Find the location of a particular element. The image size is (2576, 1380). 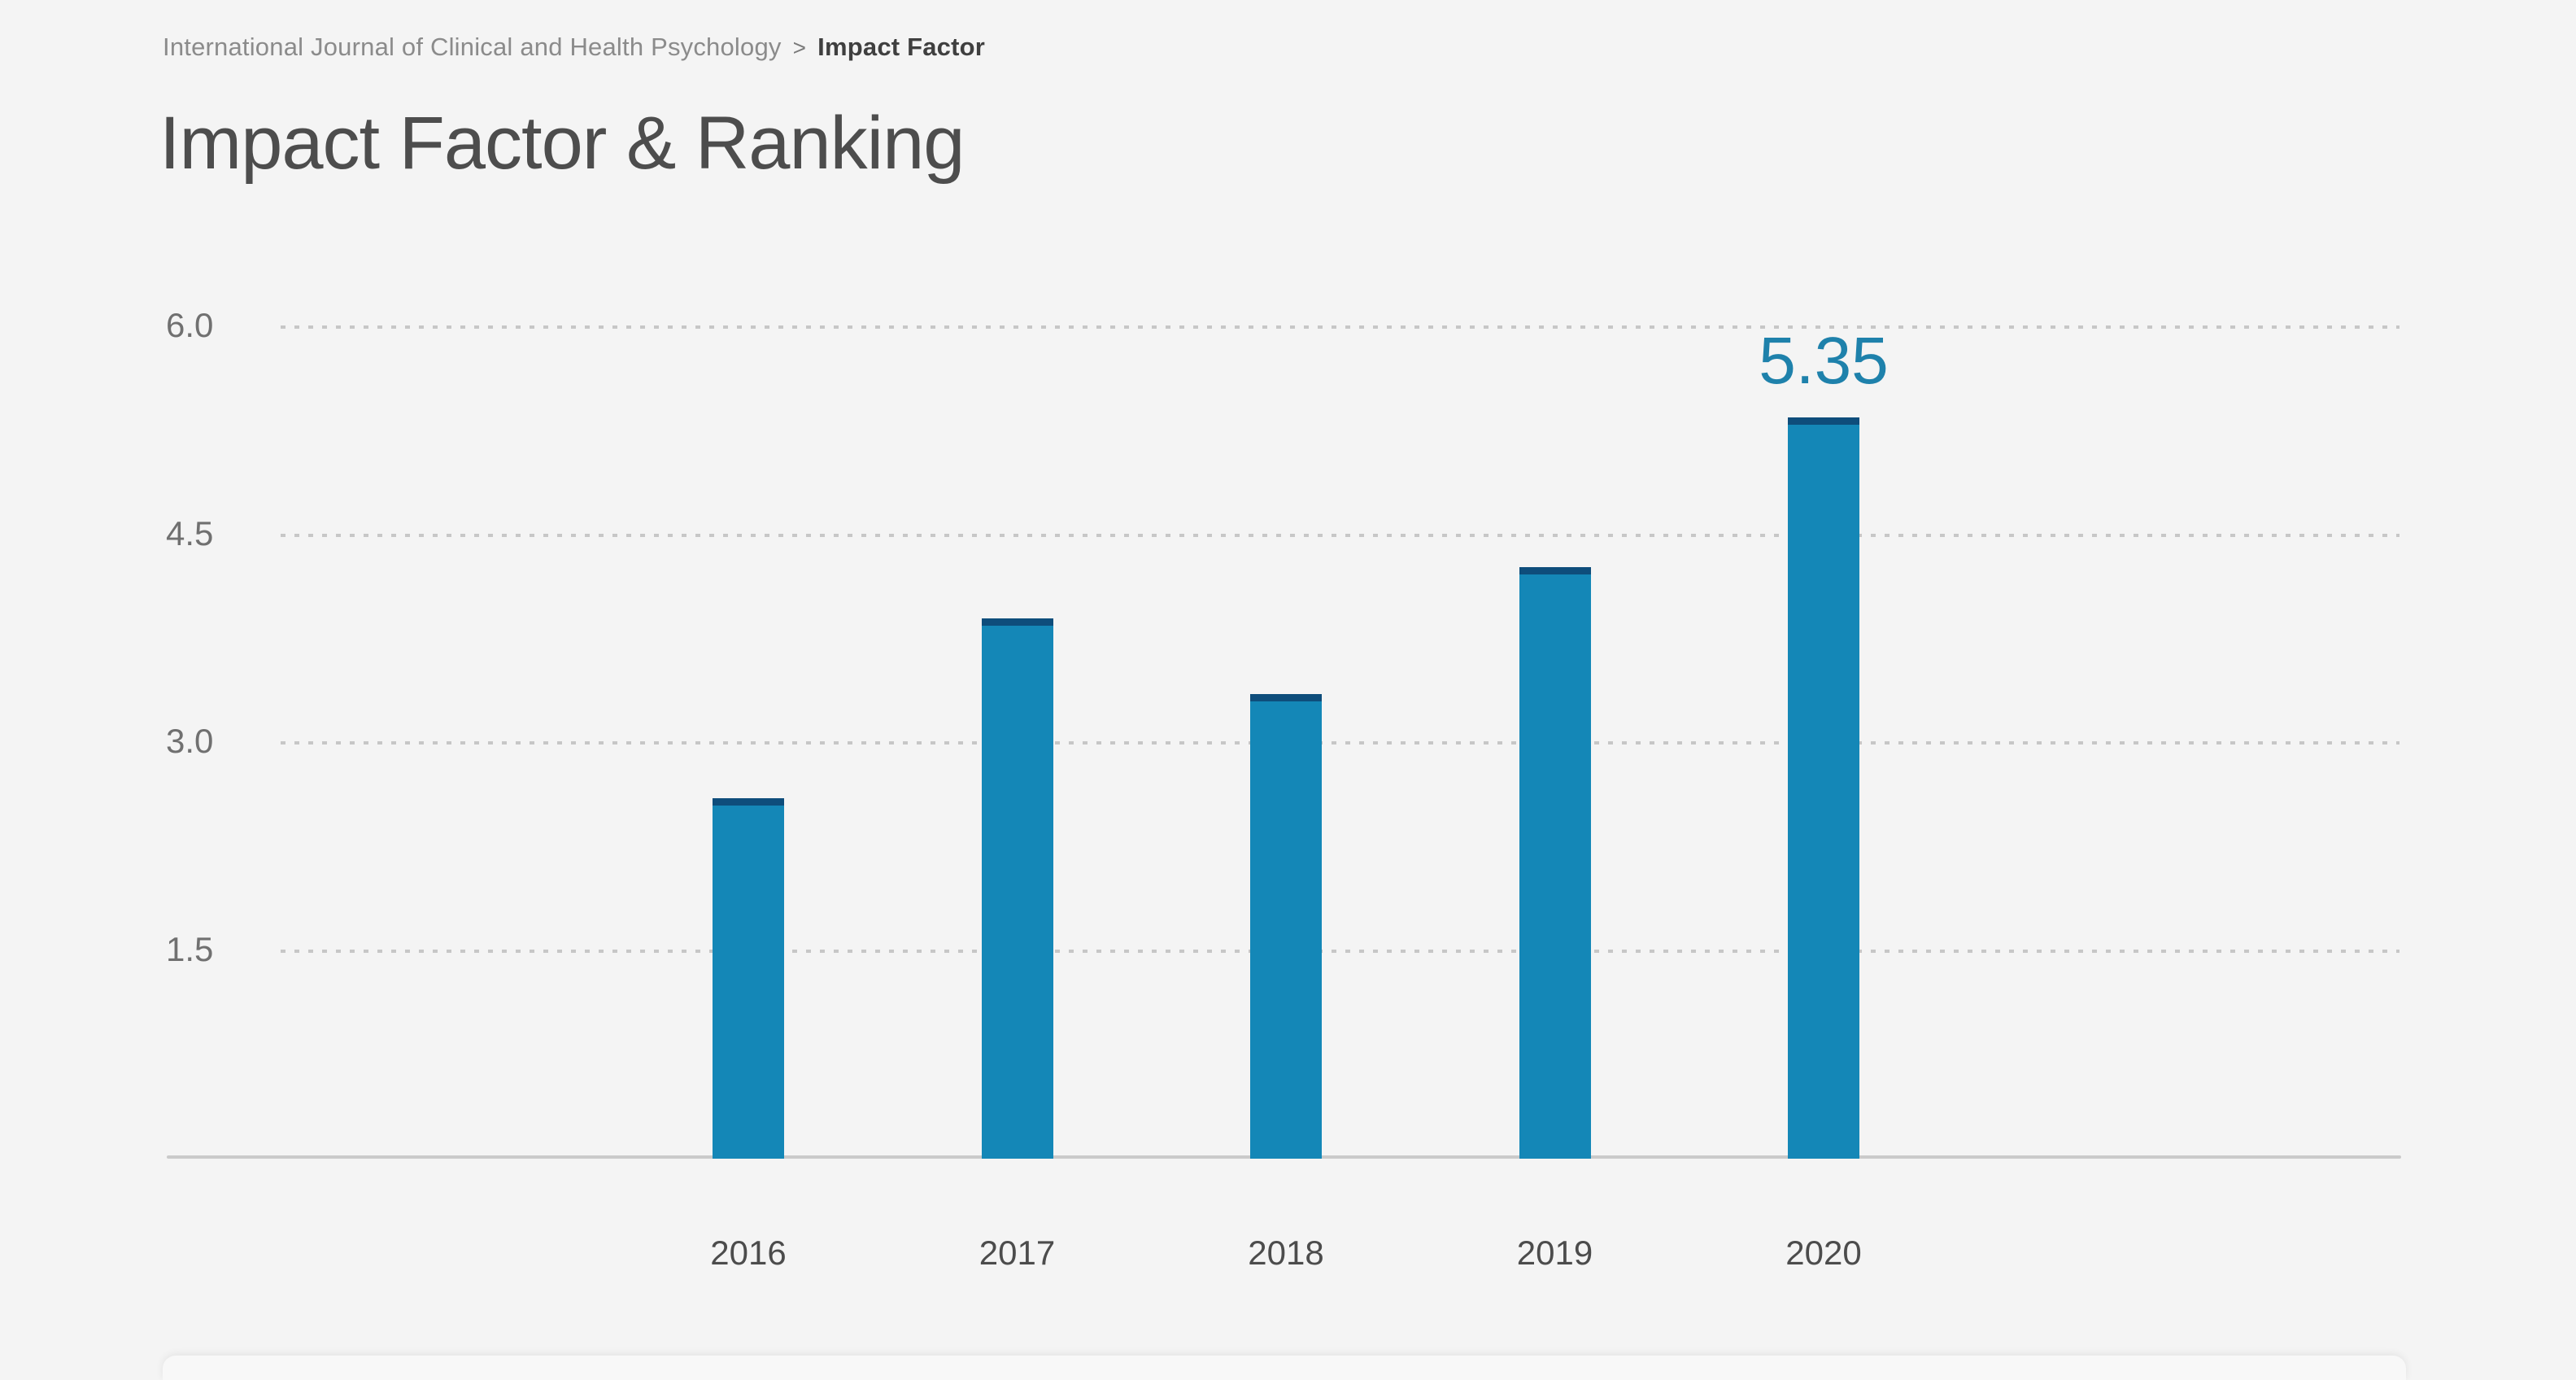

gridline-1.5 is located at coordinates (1340, 951).